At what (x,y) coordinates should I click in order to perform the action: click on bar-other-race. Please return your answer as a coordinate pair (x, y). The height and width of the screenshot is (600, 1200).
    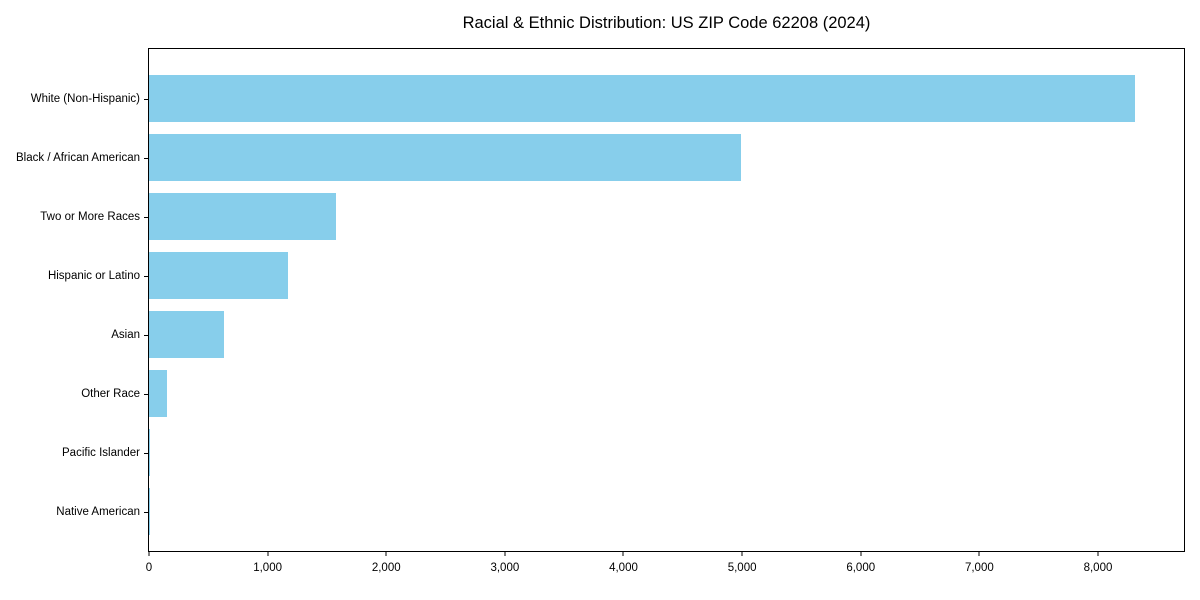
    Looking at the image, I should click on (158, 393).